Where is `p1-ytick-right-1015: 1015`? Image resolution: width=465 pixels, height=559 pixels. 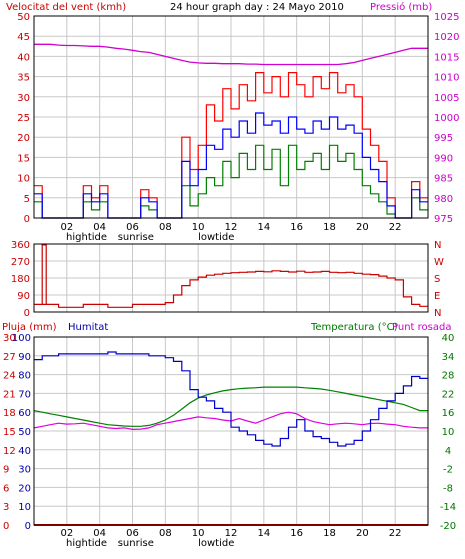
p1-ytick-right-1015: 1015 is located at coordinates (446, 57).